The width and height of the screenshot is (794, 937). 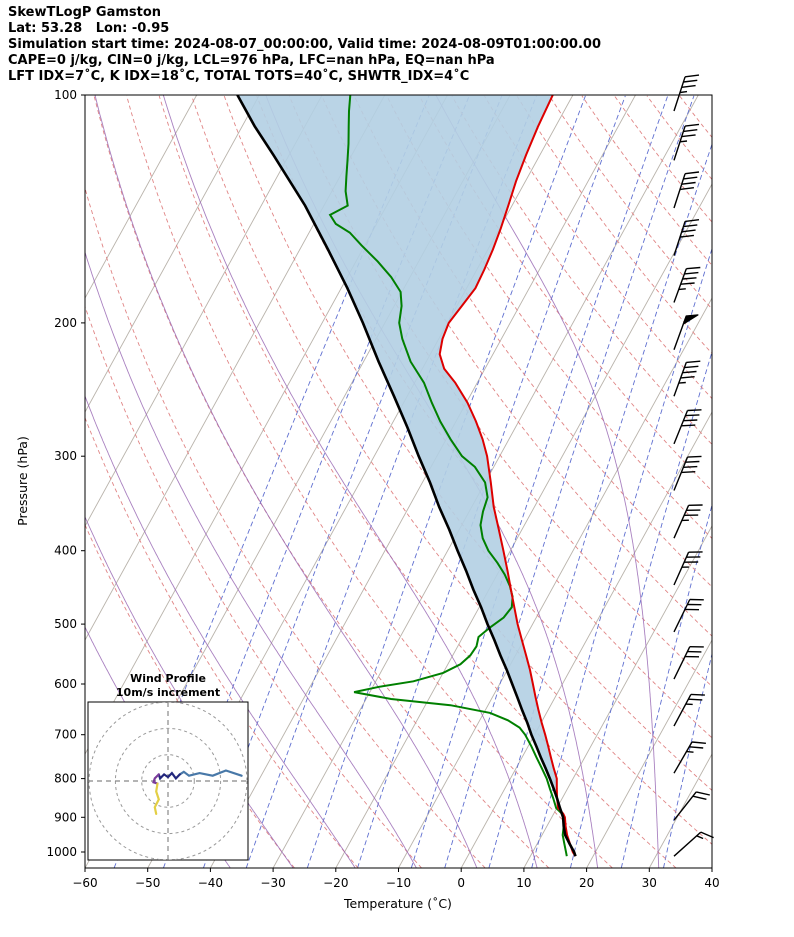 What do you see at coordinates (210, 883) in the screenshot?
I see `x-tick-label: −40` at bounding box center [210, 883].